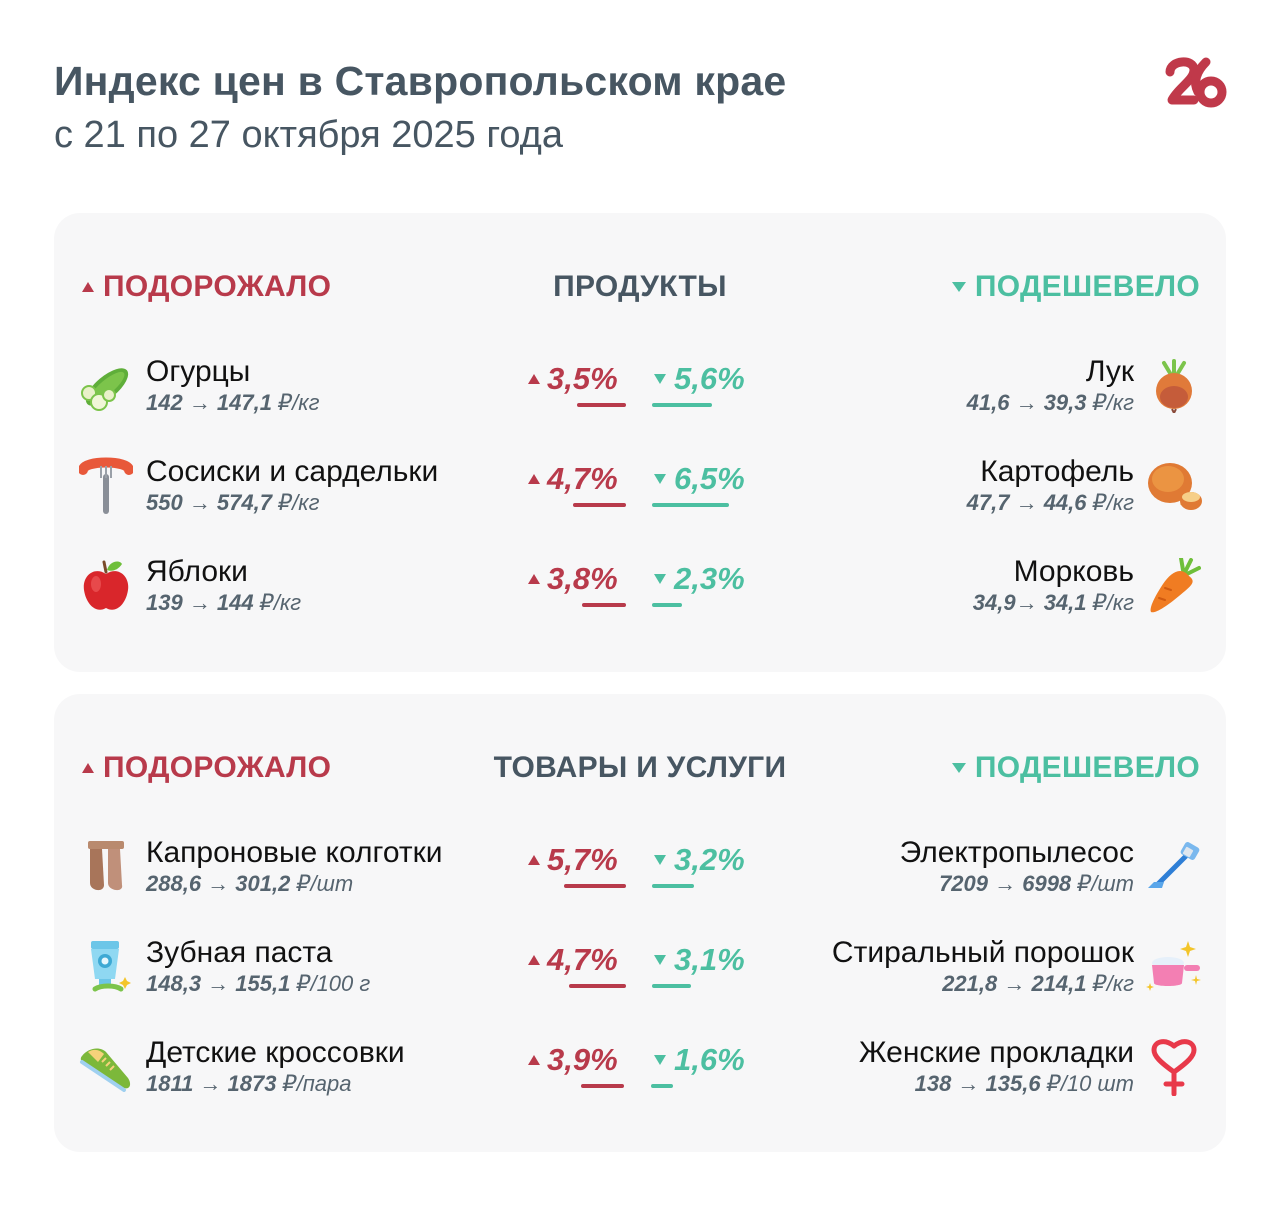 The height and width of the screenshot is (1216, 1280). What do you see at coordinates (224, 967) in the screenshot?
I see `item-up-toothpaste: Зубная паста 148,3 → 155,1 ₽/100 г` at bounding box center [224, 967].